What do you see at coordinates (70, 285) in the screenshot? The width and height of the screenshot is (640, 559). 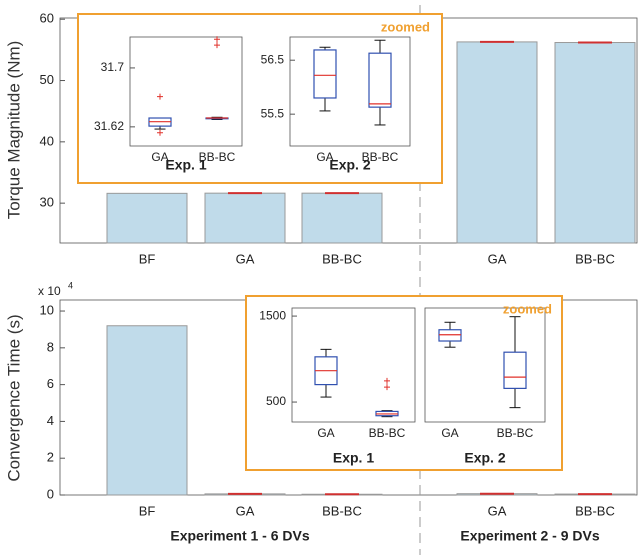 I see `y-multiplier-exponent: 4` at bounding box center [70, 285].